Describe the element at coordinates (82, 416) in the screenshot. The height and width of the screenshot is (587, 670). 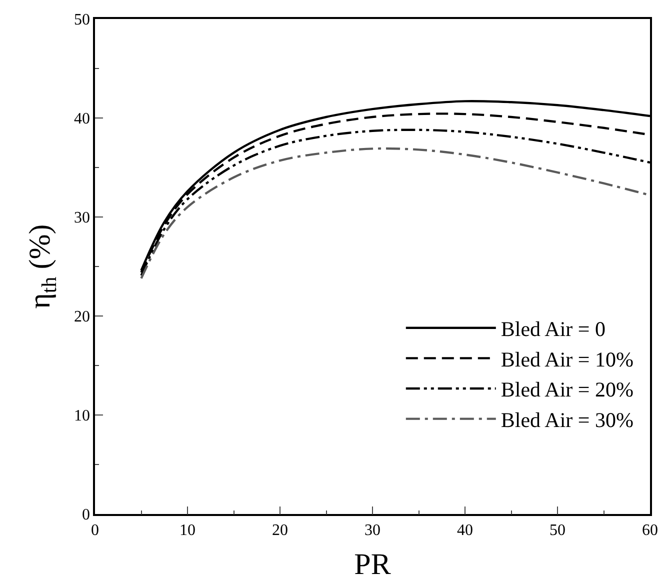
I see `y-tick-label: 10` at that location.